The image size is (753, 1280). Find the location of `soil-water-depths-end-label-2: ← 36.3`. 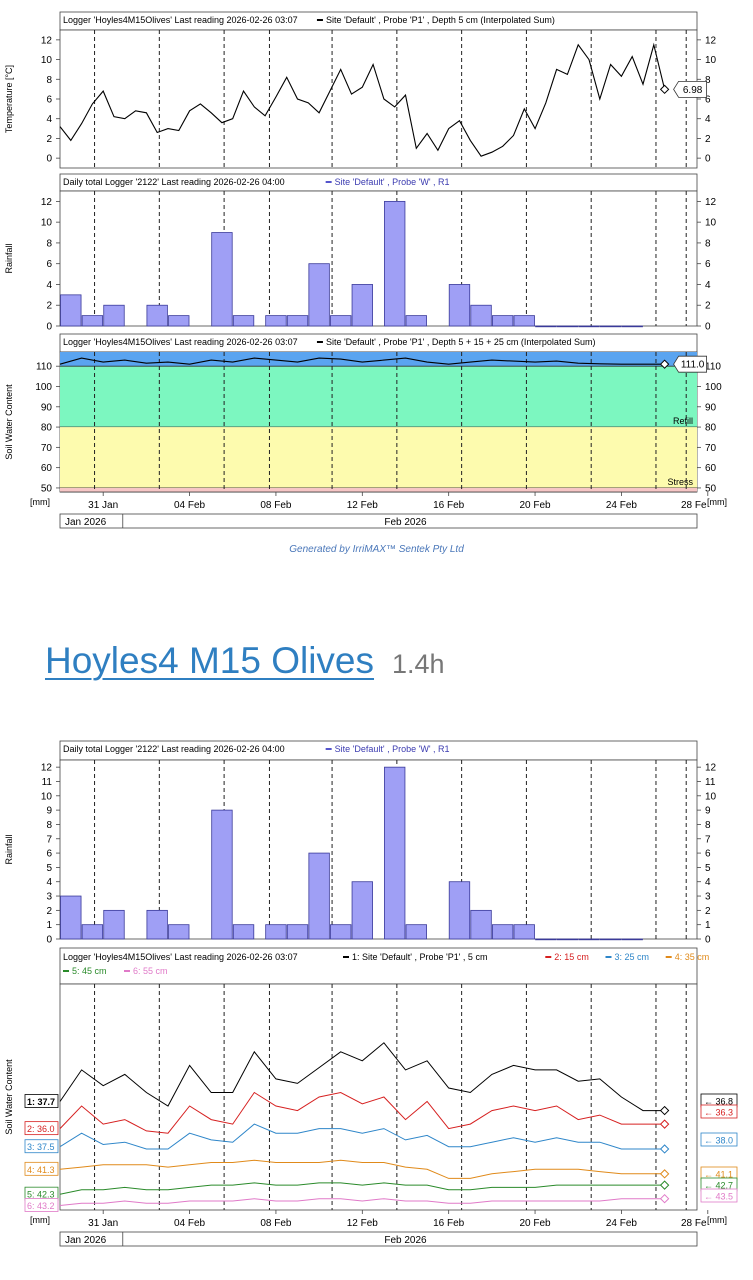

soil-water-depths-end-label-2: ← 36.3 is located at coordinates (718, 1113).